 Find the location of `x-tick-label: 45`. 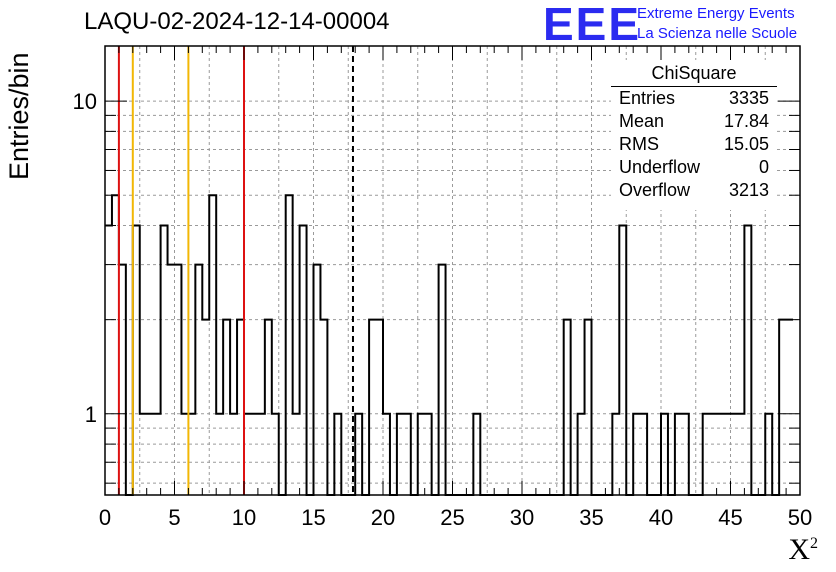

x-tick-label: 45 is located at coordinates (730, 517).